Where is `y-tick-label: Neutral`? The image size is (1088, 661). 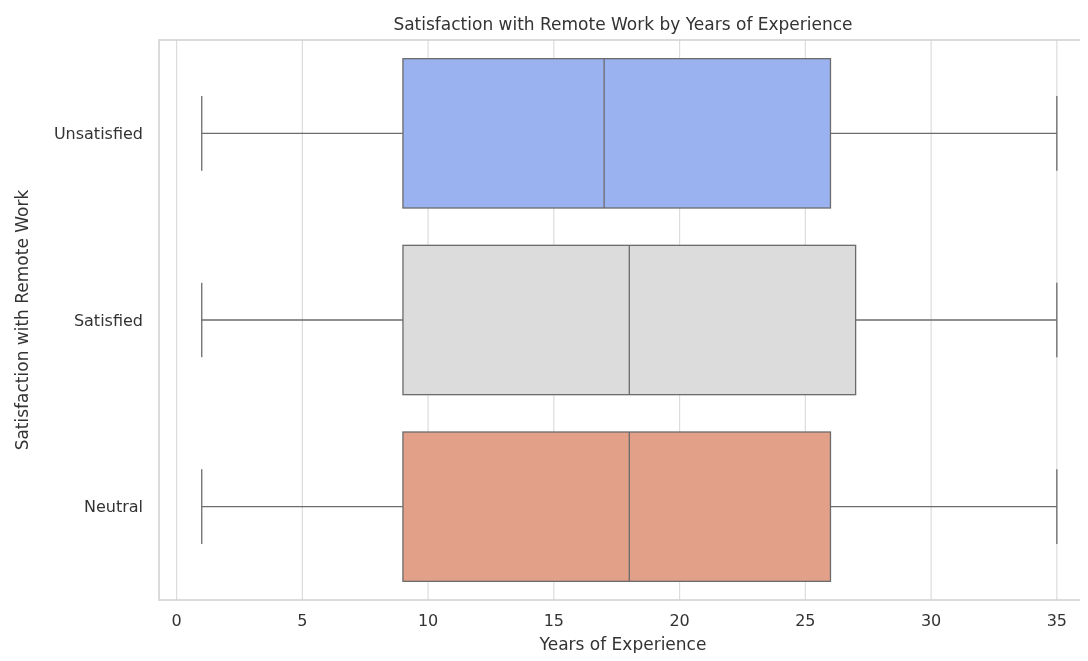
y-tick-label: Neutral is located at coordinates (113, 507).